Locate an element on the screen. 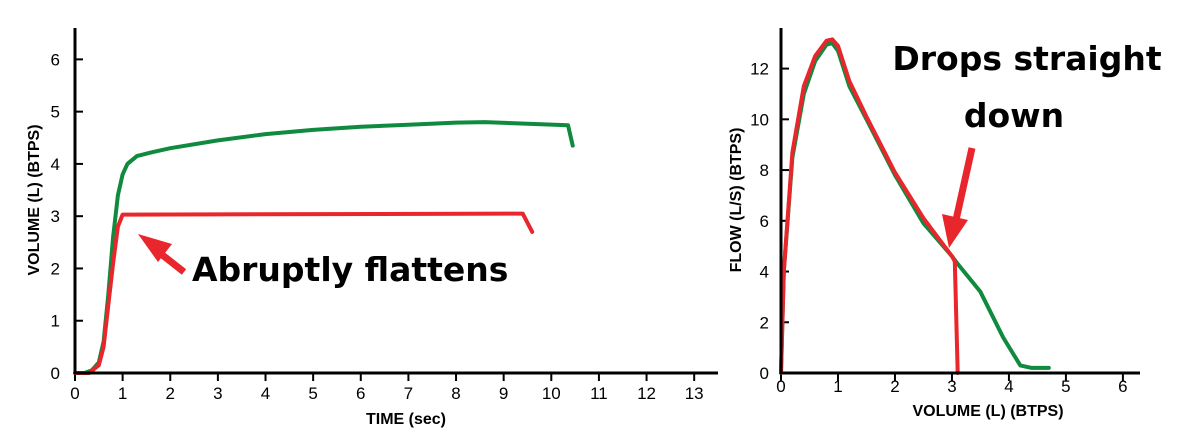 This screenshot has height=434, width=1196. flatten-arrow-icon is located at coordinates (162, 254).